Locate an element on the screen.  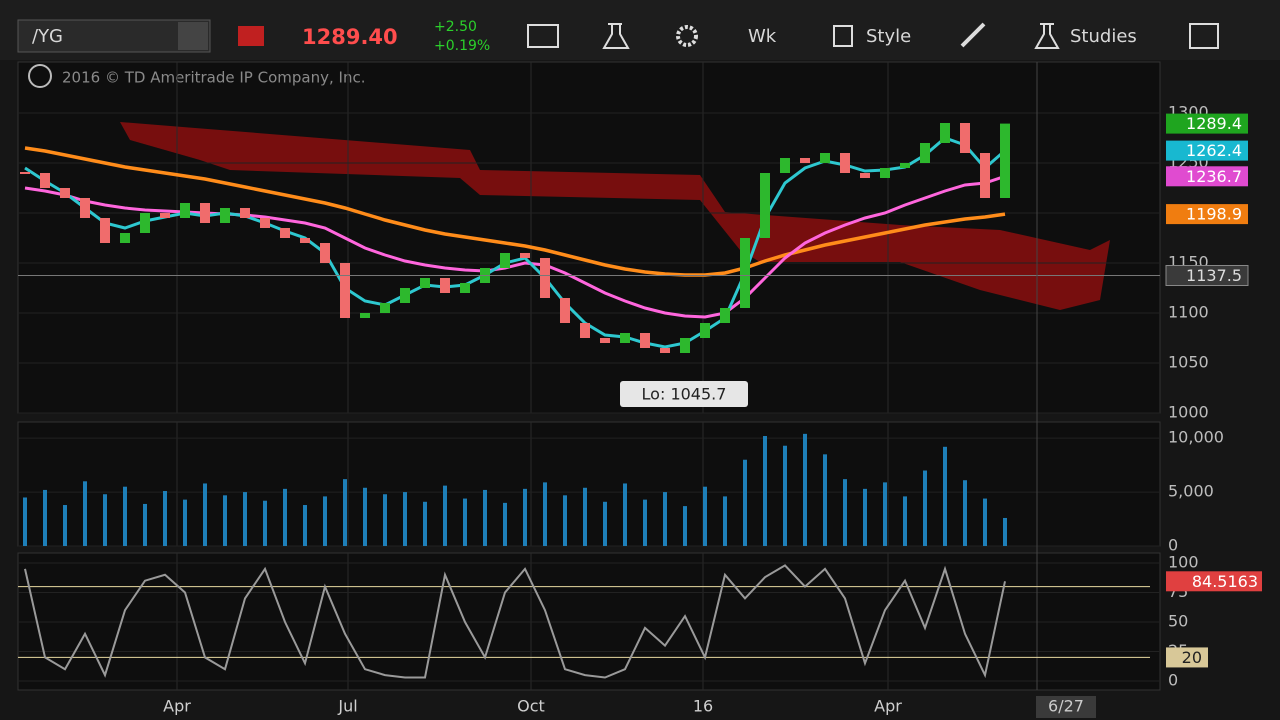
aggregation-button: Wk is located at coordinates (762, 36).